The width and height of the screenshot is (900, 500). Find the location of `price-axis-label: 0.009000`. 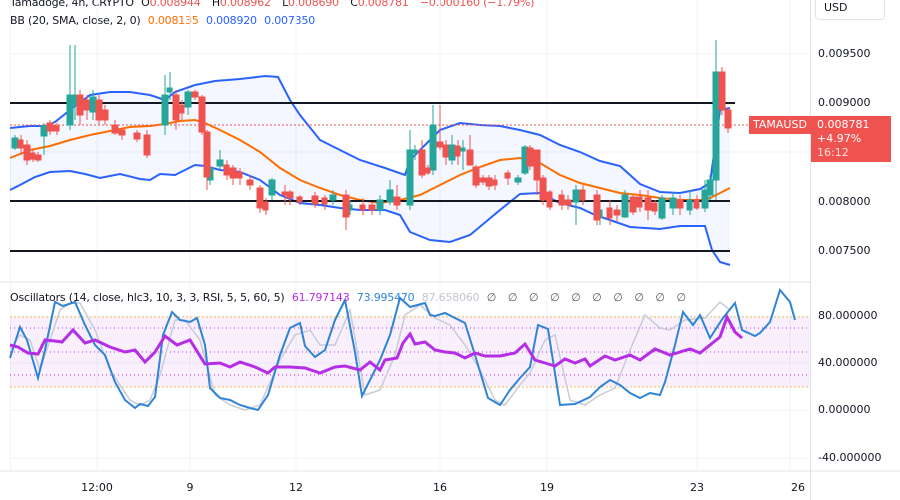

price-axis-label: 0.009000 is located at coordinates (844, 102).